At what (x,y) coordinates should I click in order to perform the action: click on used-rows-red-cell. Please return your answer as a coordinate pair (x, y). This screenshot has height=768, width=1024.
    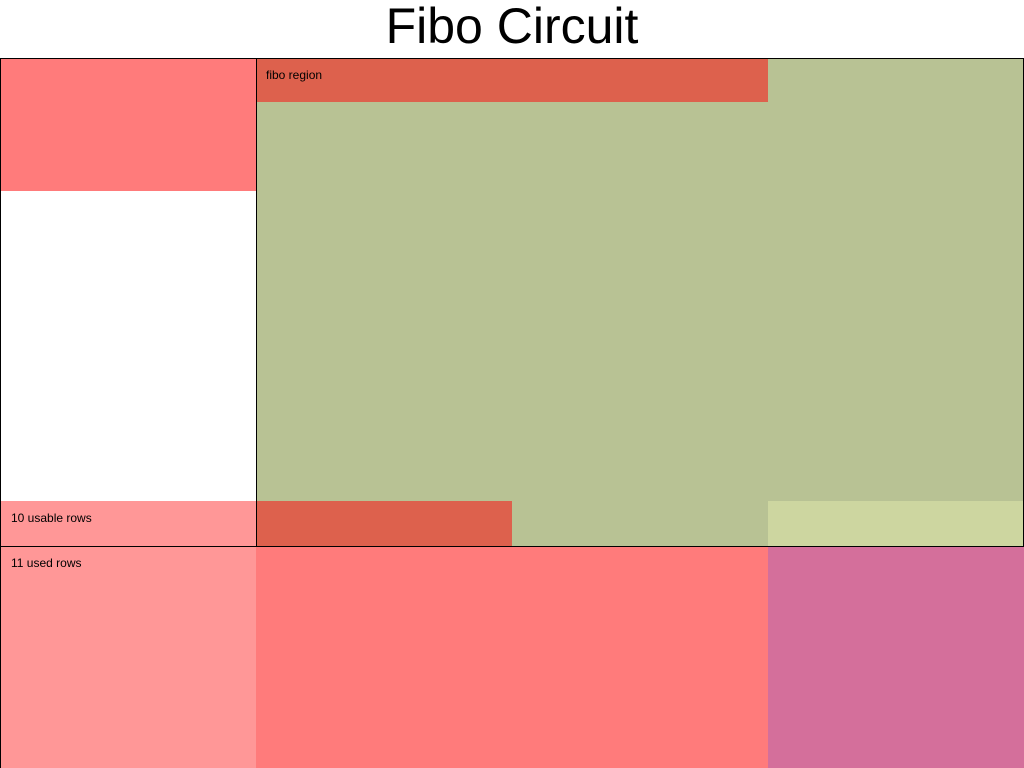
    Looking at the image, I should click on (512, 657).